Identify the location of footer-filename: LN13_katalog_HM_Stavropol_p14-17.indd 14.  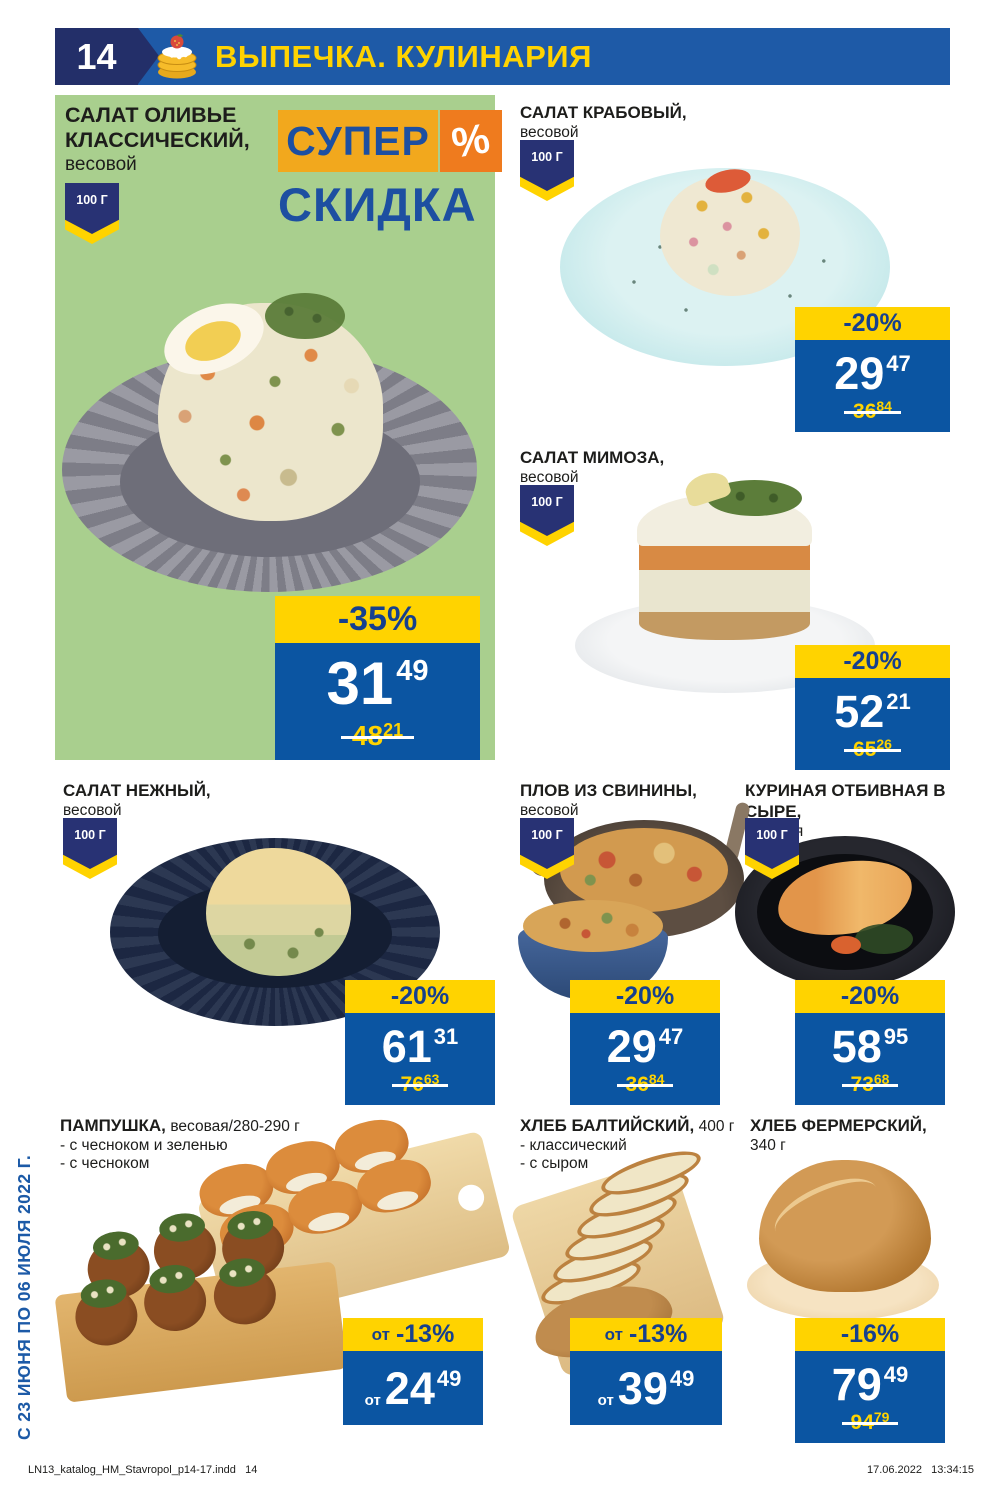
(143, 1470).